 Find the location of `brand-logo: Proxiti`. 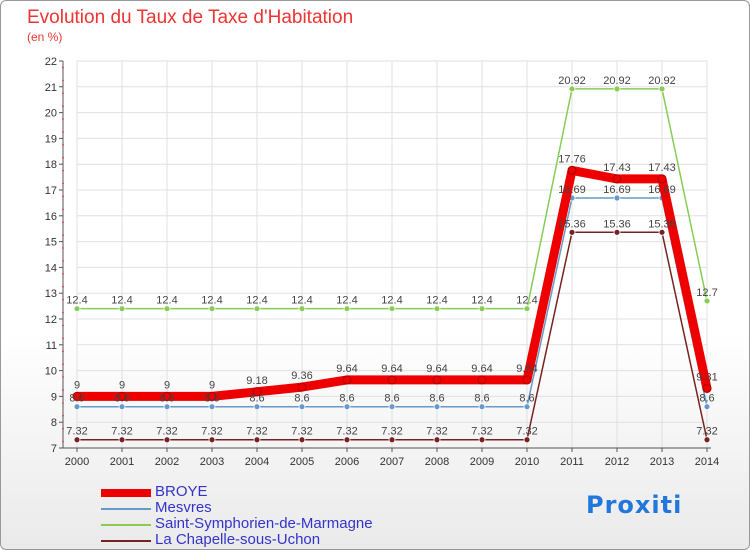

brand-logo: Proxiti is located at coordinates (634, 505).